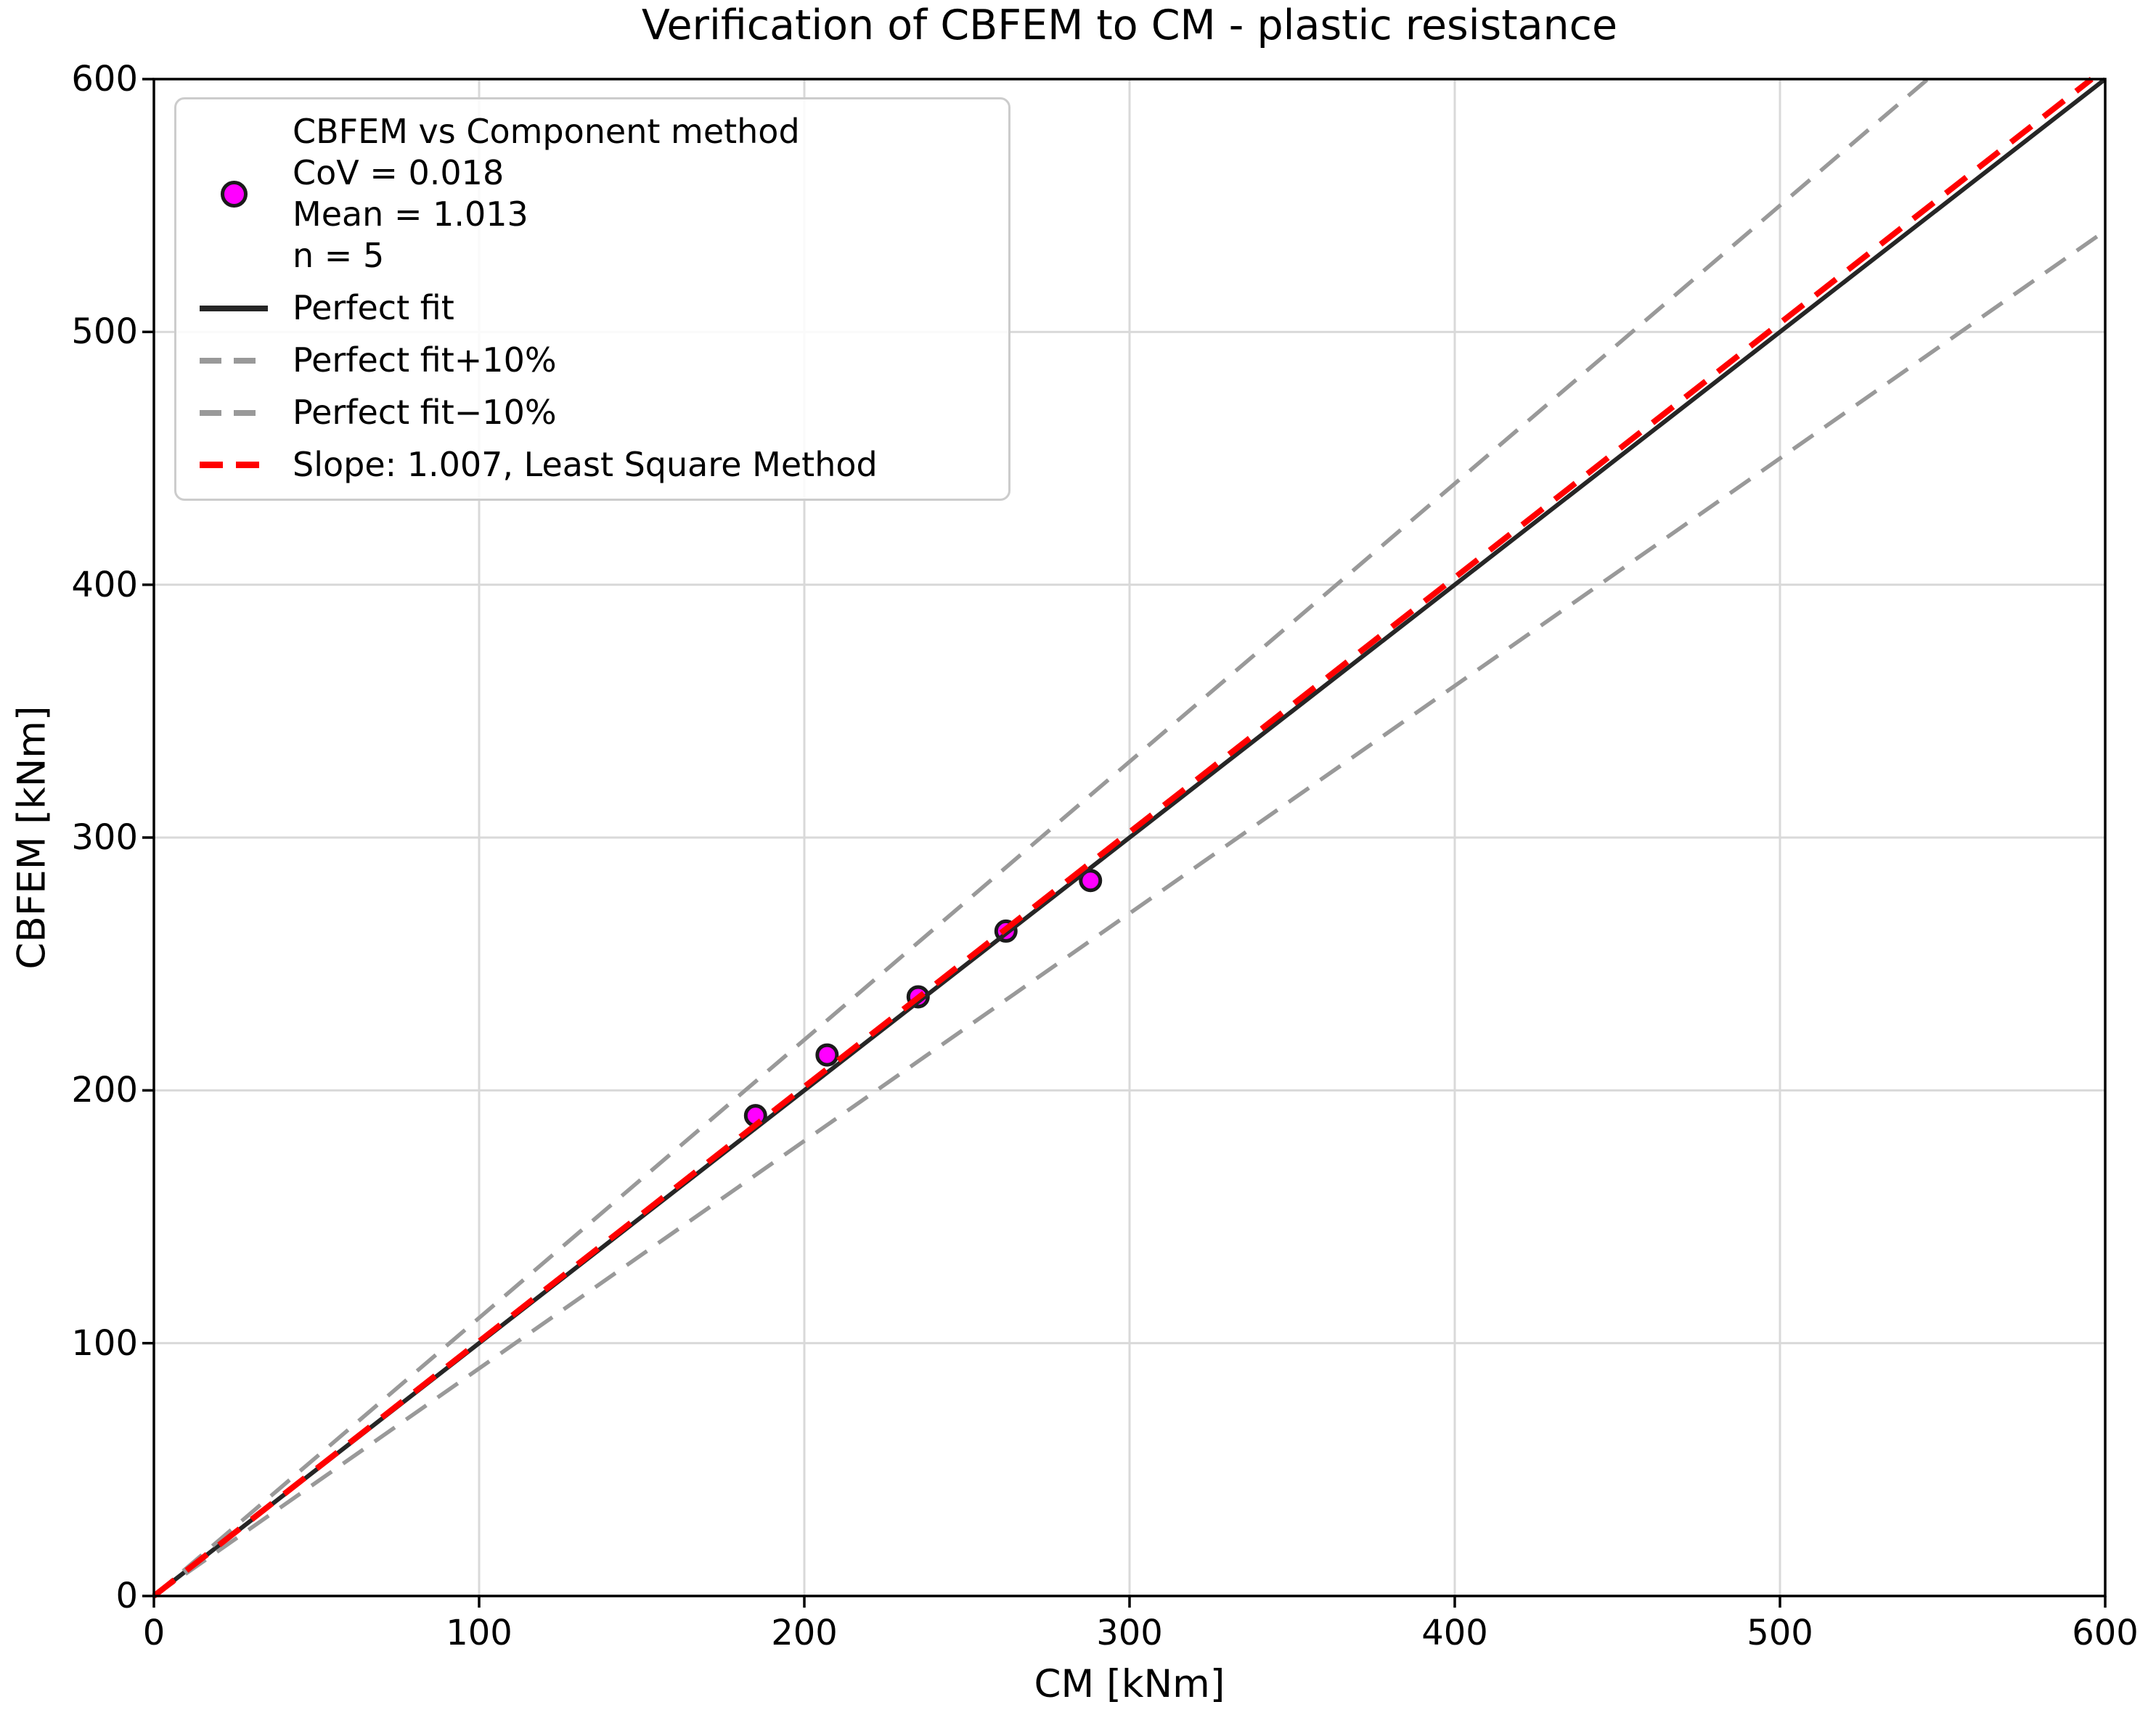 Image resolution: width=2156 pixels, height=1723 pixels. I want to click on y-axis-label: CBFEM [kNm], so click(32, 837).